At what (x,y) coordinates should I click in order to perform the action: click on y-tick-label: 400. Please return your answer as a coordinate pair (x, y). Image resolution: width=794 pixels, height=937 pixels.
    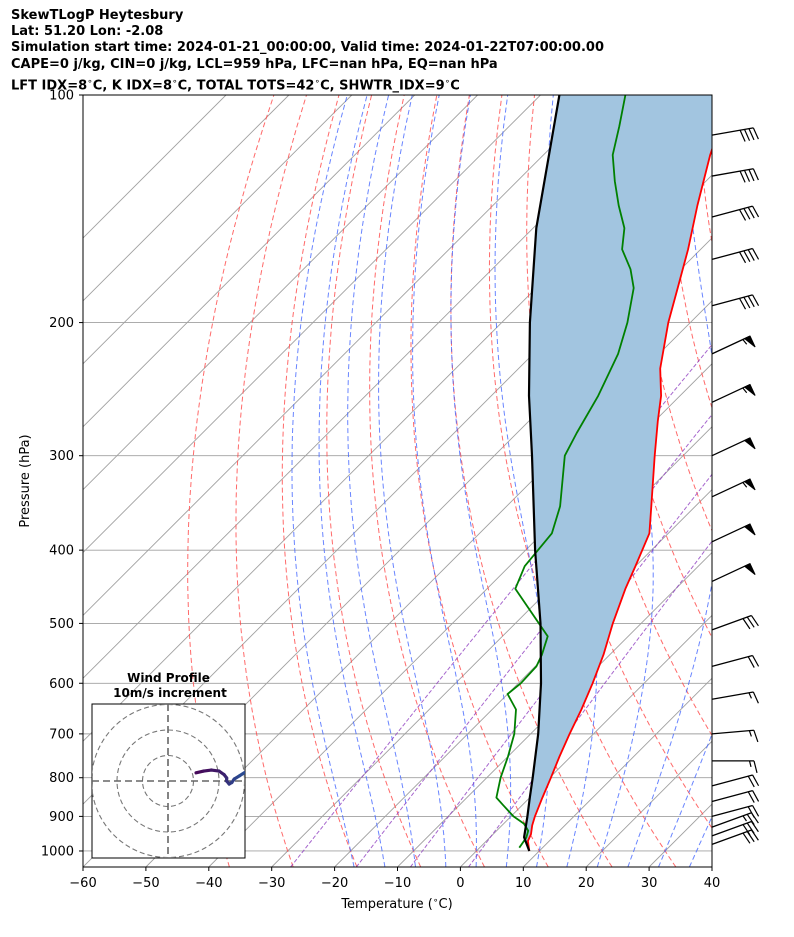
    Looking at the image, I should click on (61, 551).